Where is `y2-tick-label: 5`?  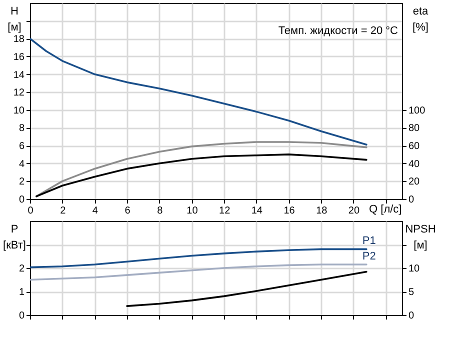
y2-tick-label: 5 is located at coordinates (411, 292).